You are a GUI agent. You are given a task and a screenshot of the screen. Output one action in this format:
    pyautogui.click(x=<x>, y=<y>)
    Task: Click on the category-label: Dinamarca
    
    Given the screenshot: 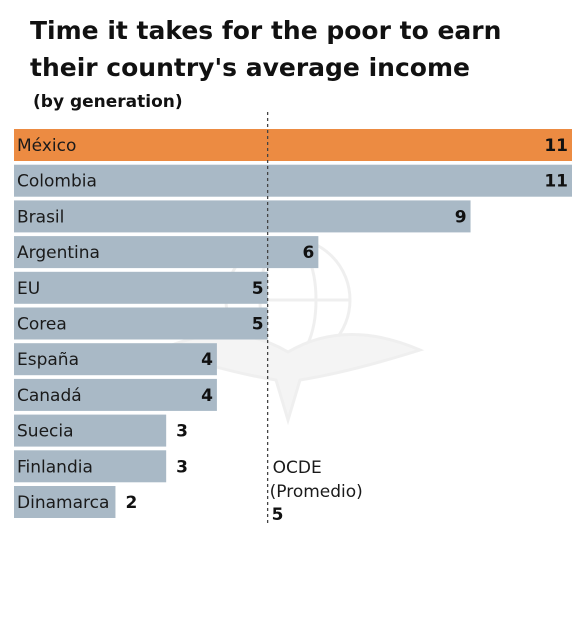 What is the action you would take?
    pyautogui.click(x=63, y=503)
    